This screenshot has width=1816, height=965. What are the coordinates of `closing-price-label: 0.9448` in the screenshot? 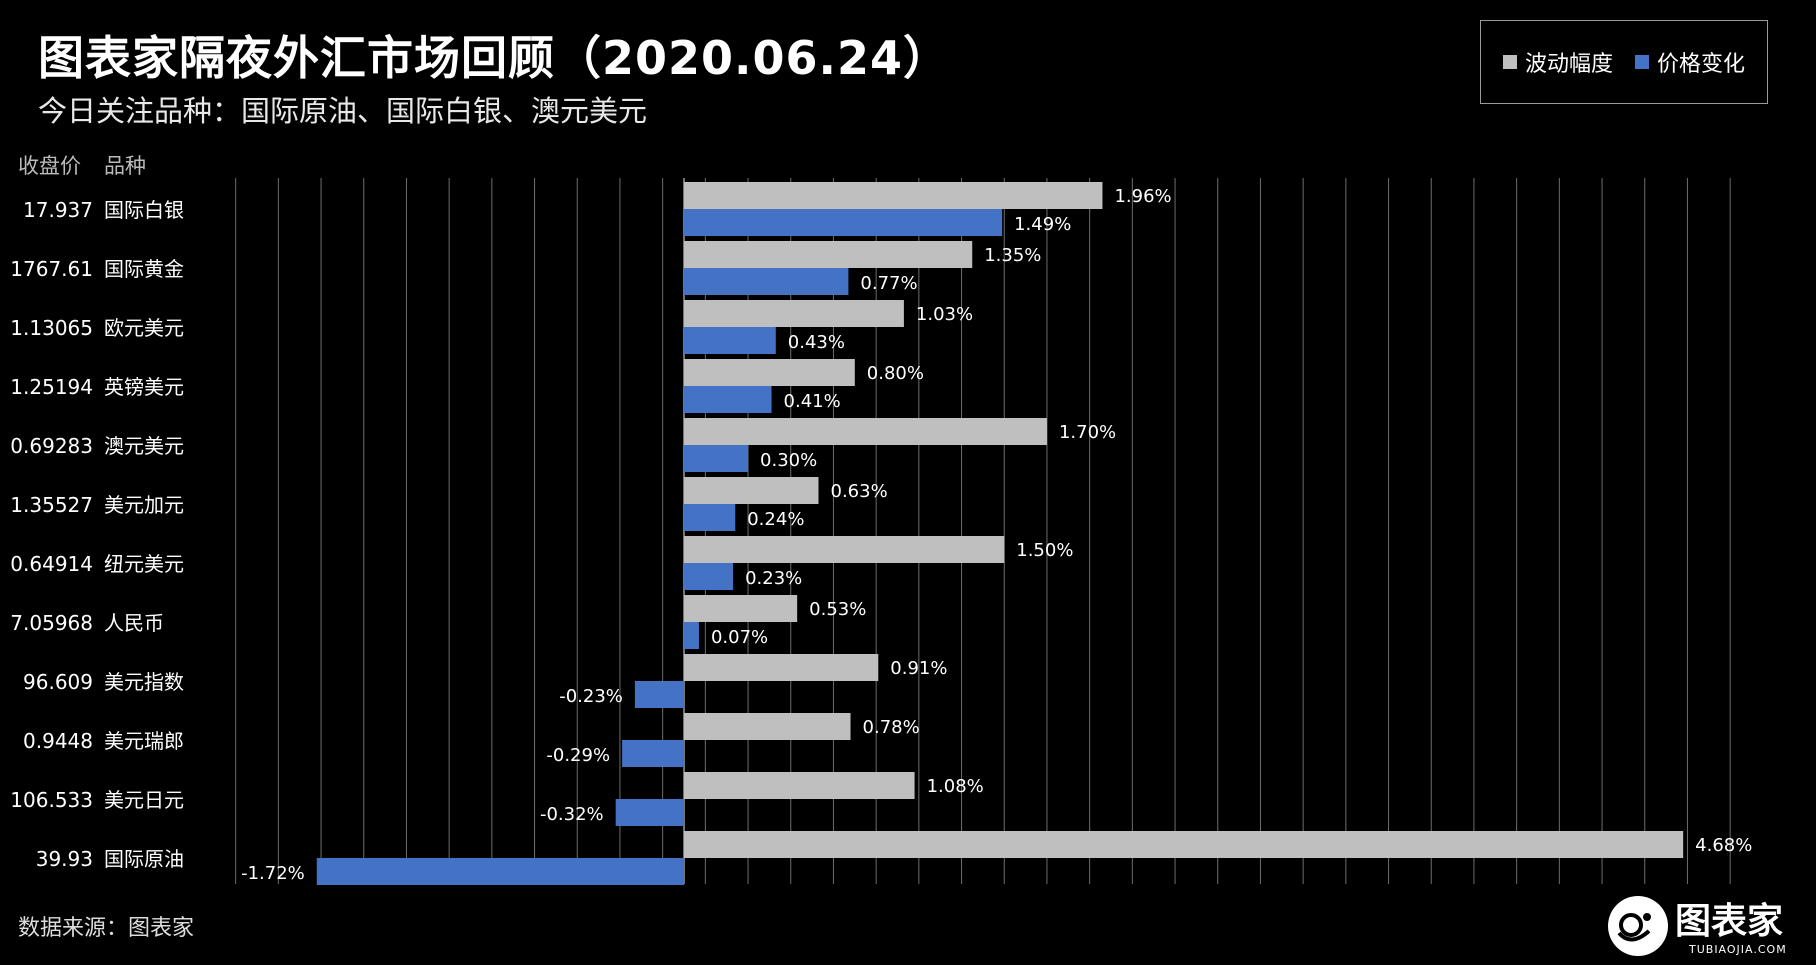 It's located at (58, 741).